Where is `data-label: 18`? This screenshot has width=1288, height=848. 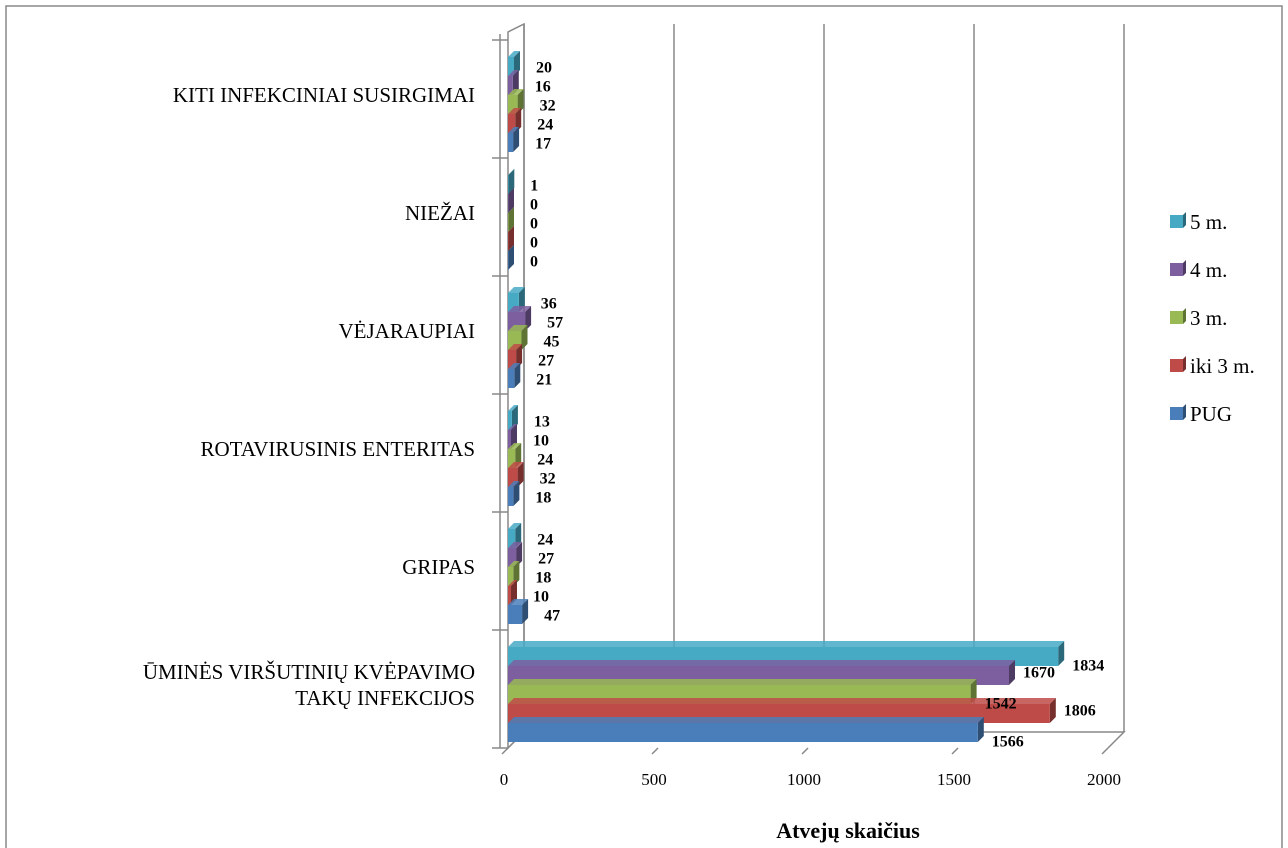
data-label: 18 is located at coordinates (543, 578).